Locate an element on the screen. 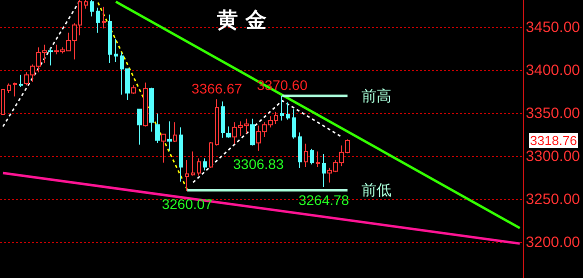 The height and width of the screenshot is (278, 583). y-tick-label: 3200.00 is located at coordinates (553, 243).